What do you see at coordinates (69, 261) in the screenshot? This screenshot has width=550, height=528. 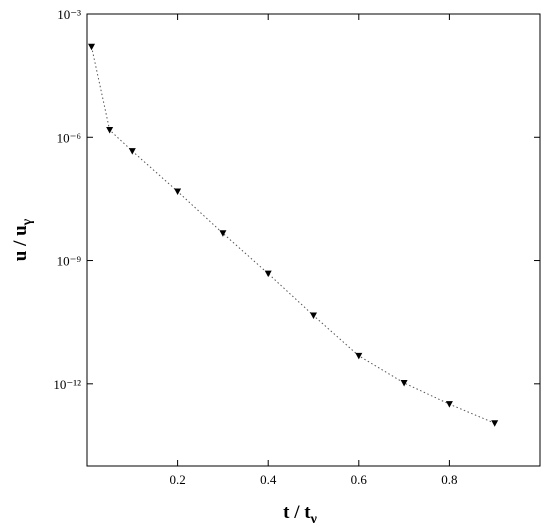 I see `y-tick-label: 10⁻⁹` at bounding box center [69, 261].